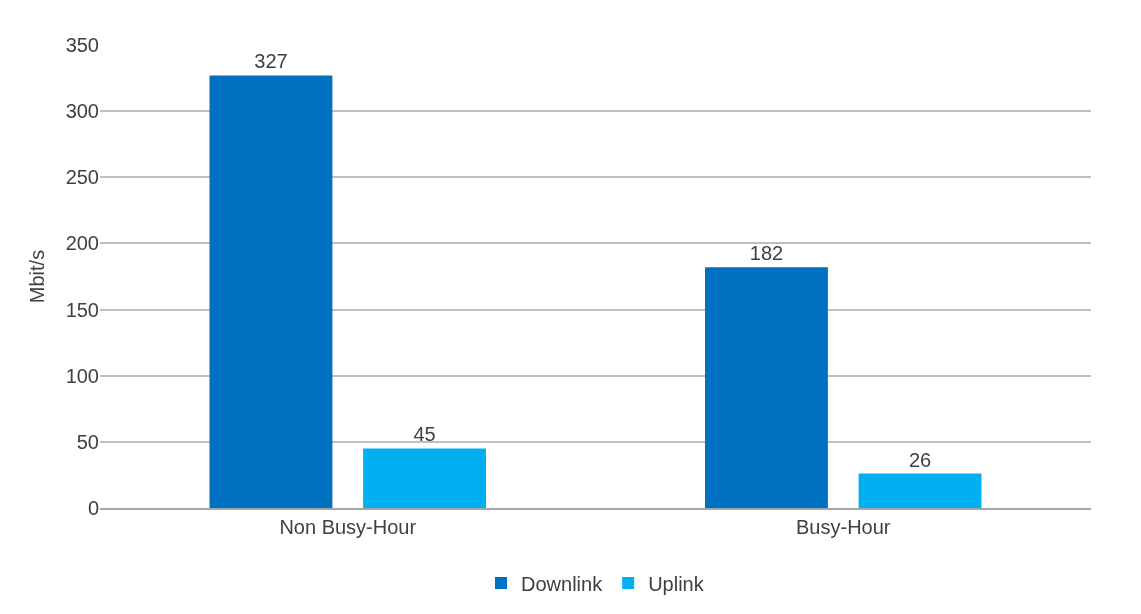 The height and width of the screenshot is (614, 1141). I want to click on y-tick-label: 350, so click(82, 45).